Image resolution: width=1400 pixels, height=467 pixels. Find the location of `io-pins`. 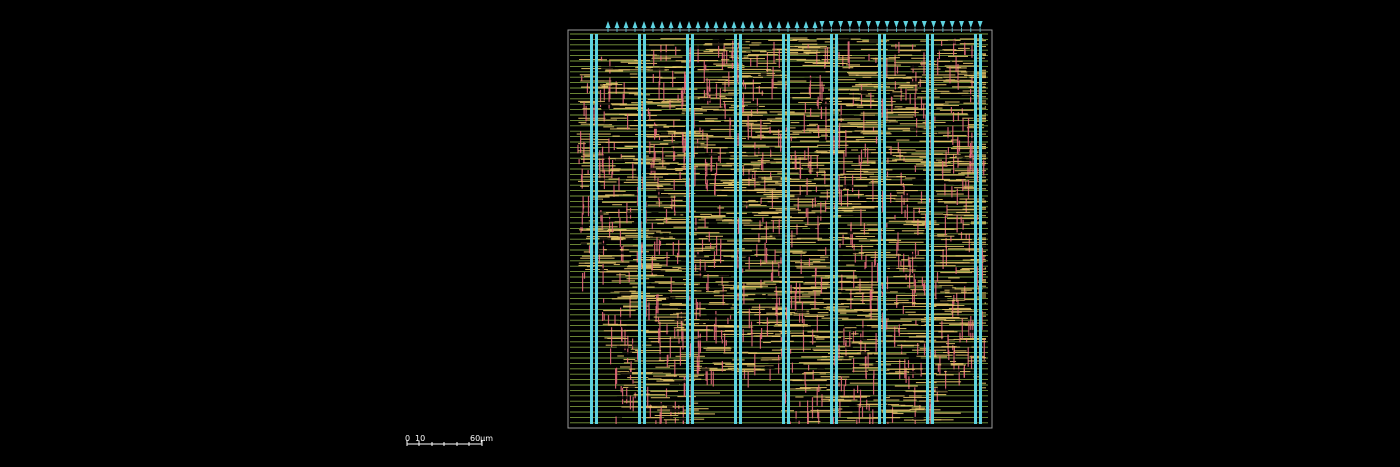

io-pins is located at coordinates (794, 26).